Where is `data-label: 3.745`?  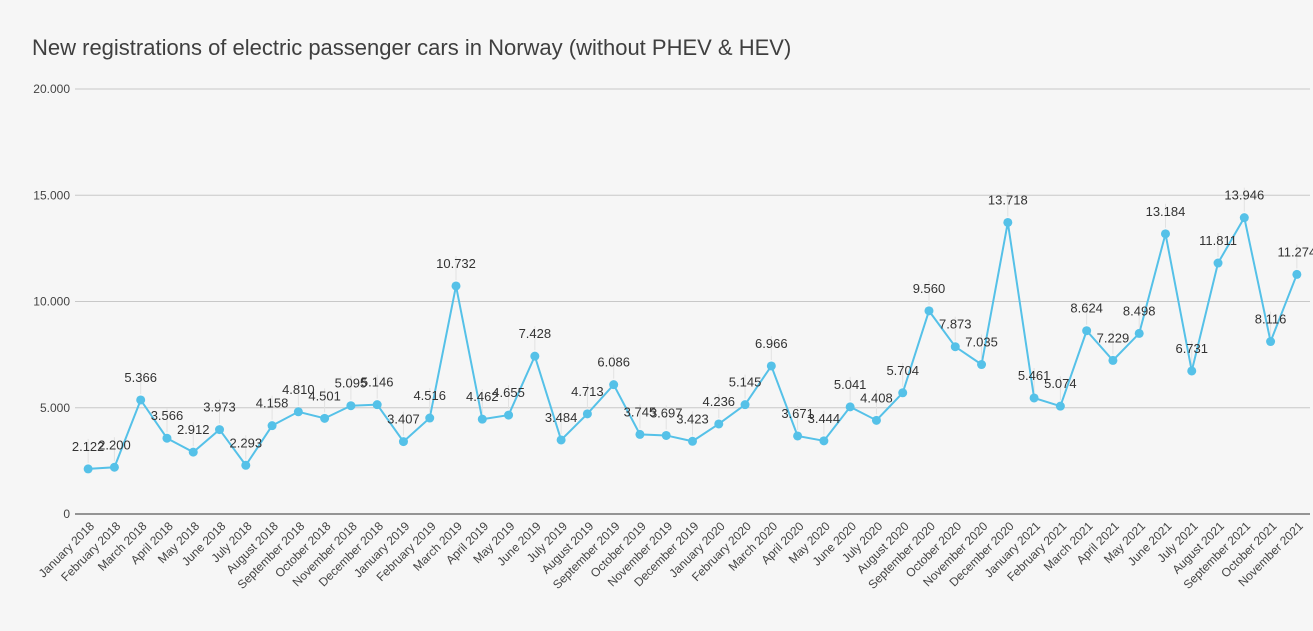
data-label: 3.745 is located at coordinates (640, 411).